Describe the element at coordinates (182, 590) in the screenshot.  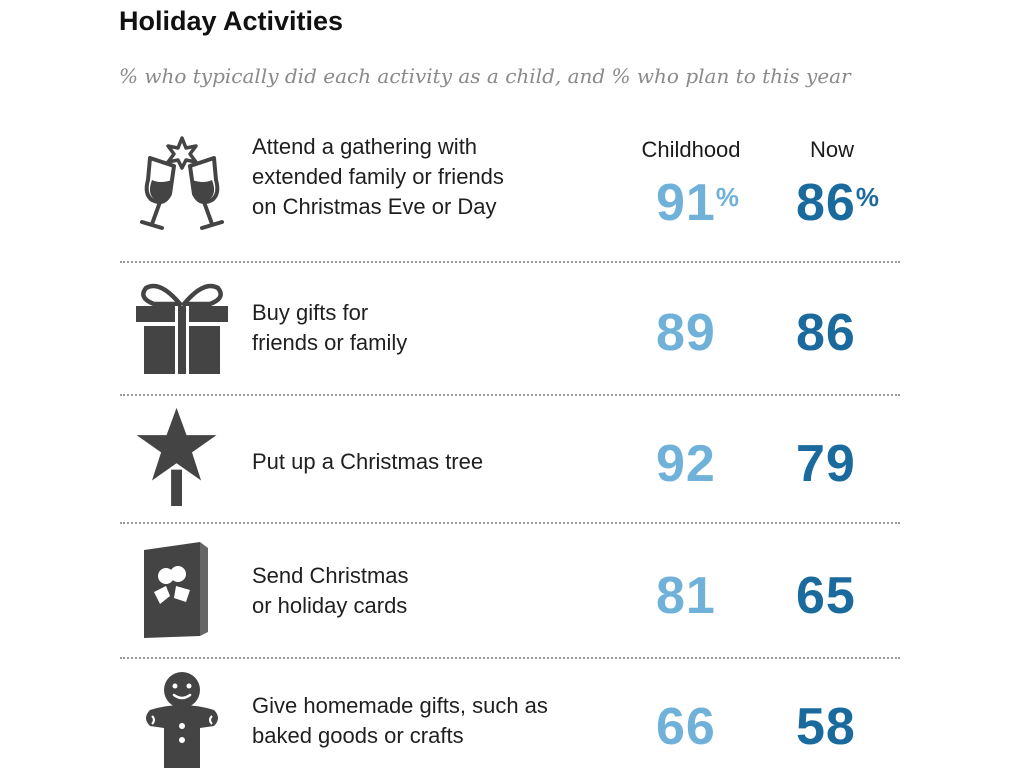
I see `holly-card-icon` at that location.